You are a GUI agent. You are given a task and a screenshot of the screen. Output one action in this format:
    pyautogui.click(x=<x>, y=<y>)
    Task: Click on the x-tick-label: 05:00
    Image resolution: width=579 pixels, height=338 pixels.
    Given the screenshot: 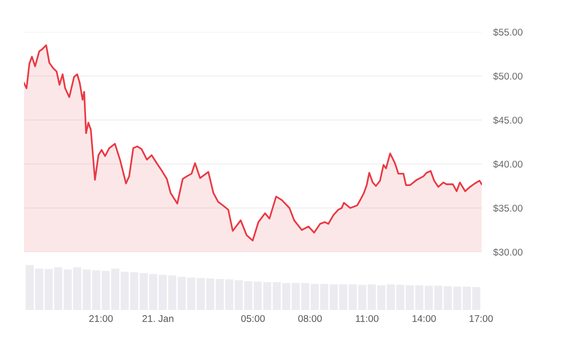 What is the action you would take?
    pyautogui.click(x=253, y=318)
    